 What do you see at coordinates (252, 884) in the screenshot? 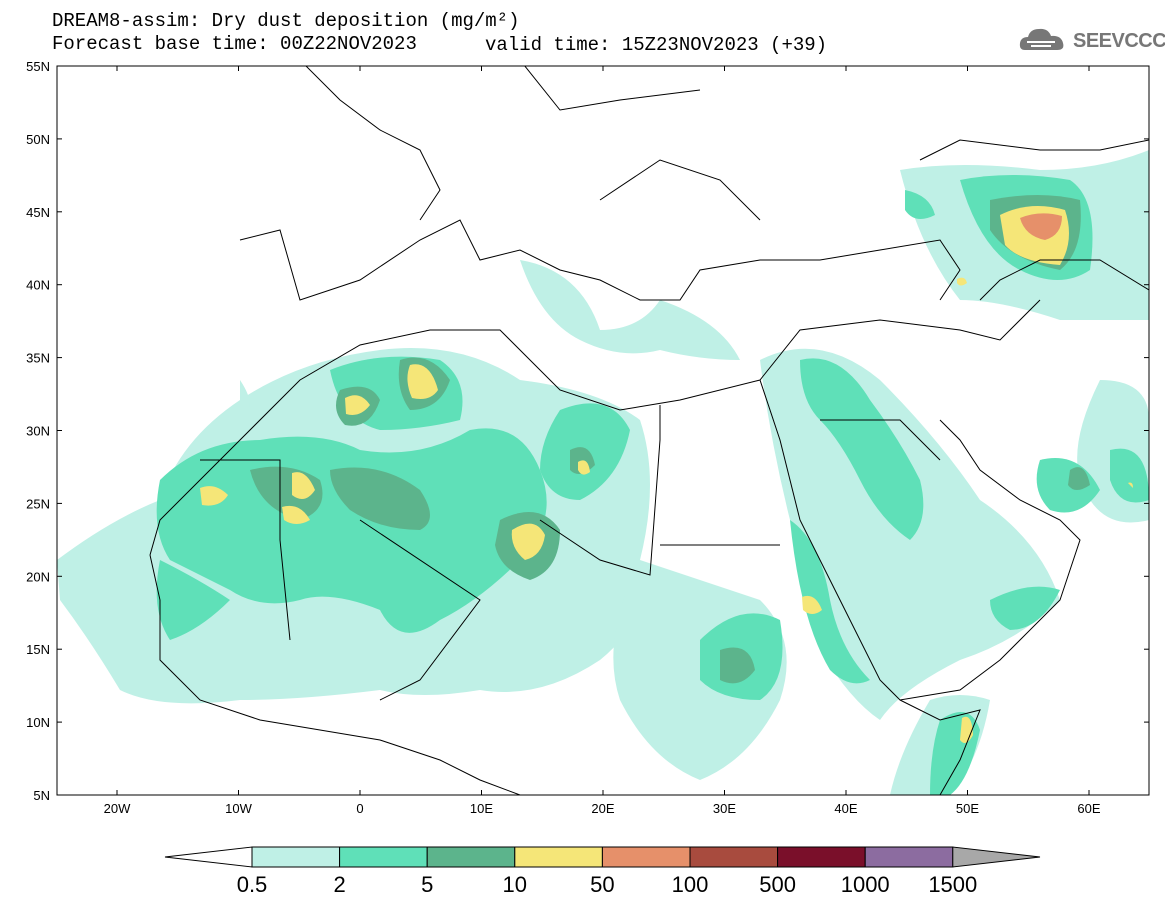
I see `colorbar-label: 0.5` at bounding box center [252, 884].